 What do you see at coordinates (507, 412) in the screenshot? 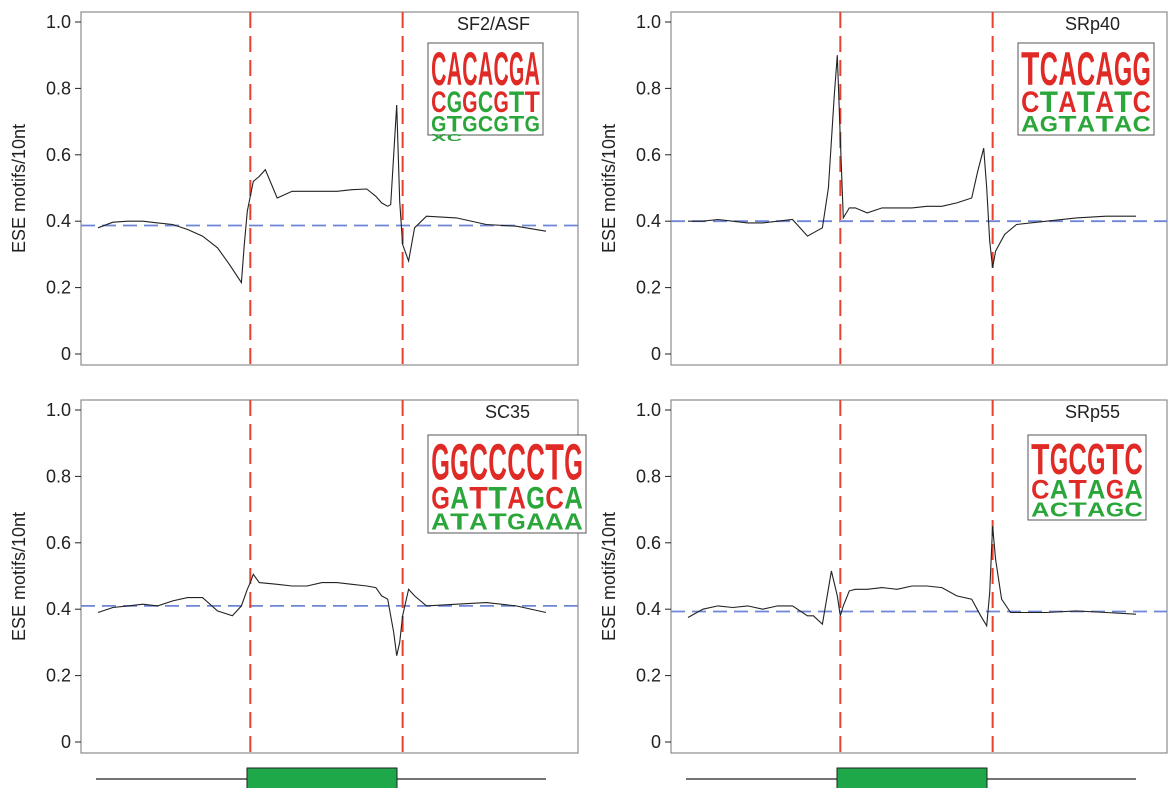
I see `panel-title: SC35` at bounding box center [507, 412].